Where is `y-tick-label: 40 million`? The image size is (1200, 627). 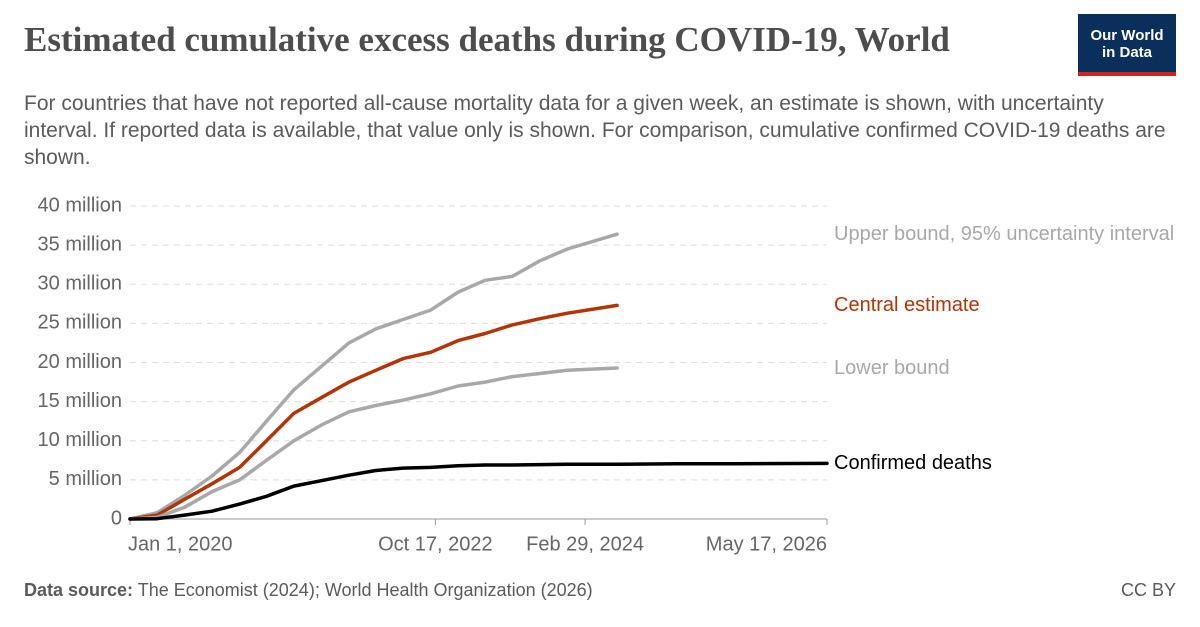
y-tick-label: 40 million is located at coordinates (80, 205).